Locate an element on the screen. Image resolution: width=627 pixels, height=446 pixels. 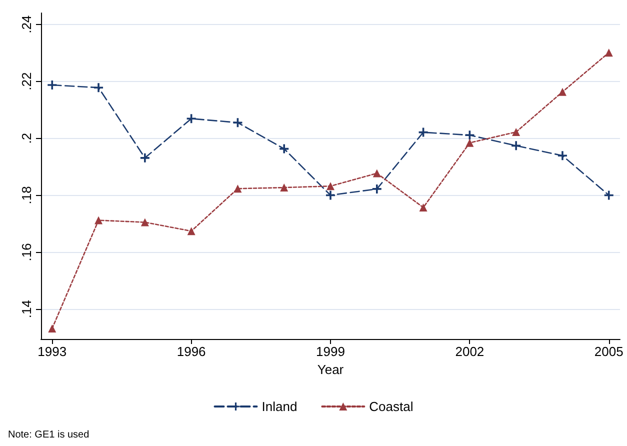
y-tick-label: .24 is located at coordinates (26, 24).